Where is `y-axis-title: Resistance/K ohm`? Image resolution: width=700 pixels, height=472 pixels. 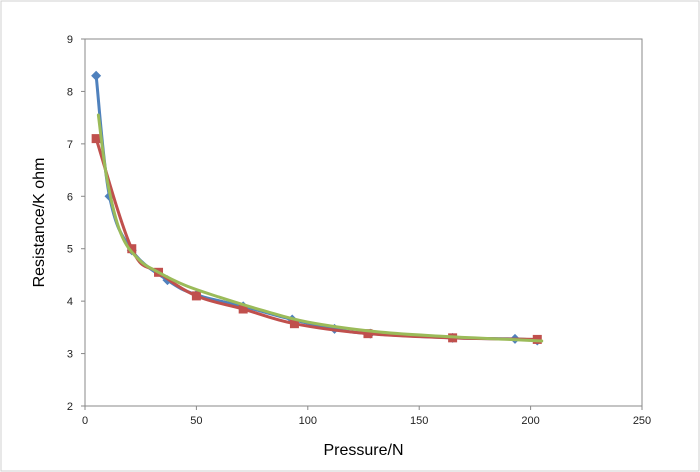 y-axis-title: Resistance/K ohm is located at coordinates (39, 223).